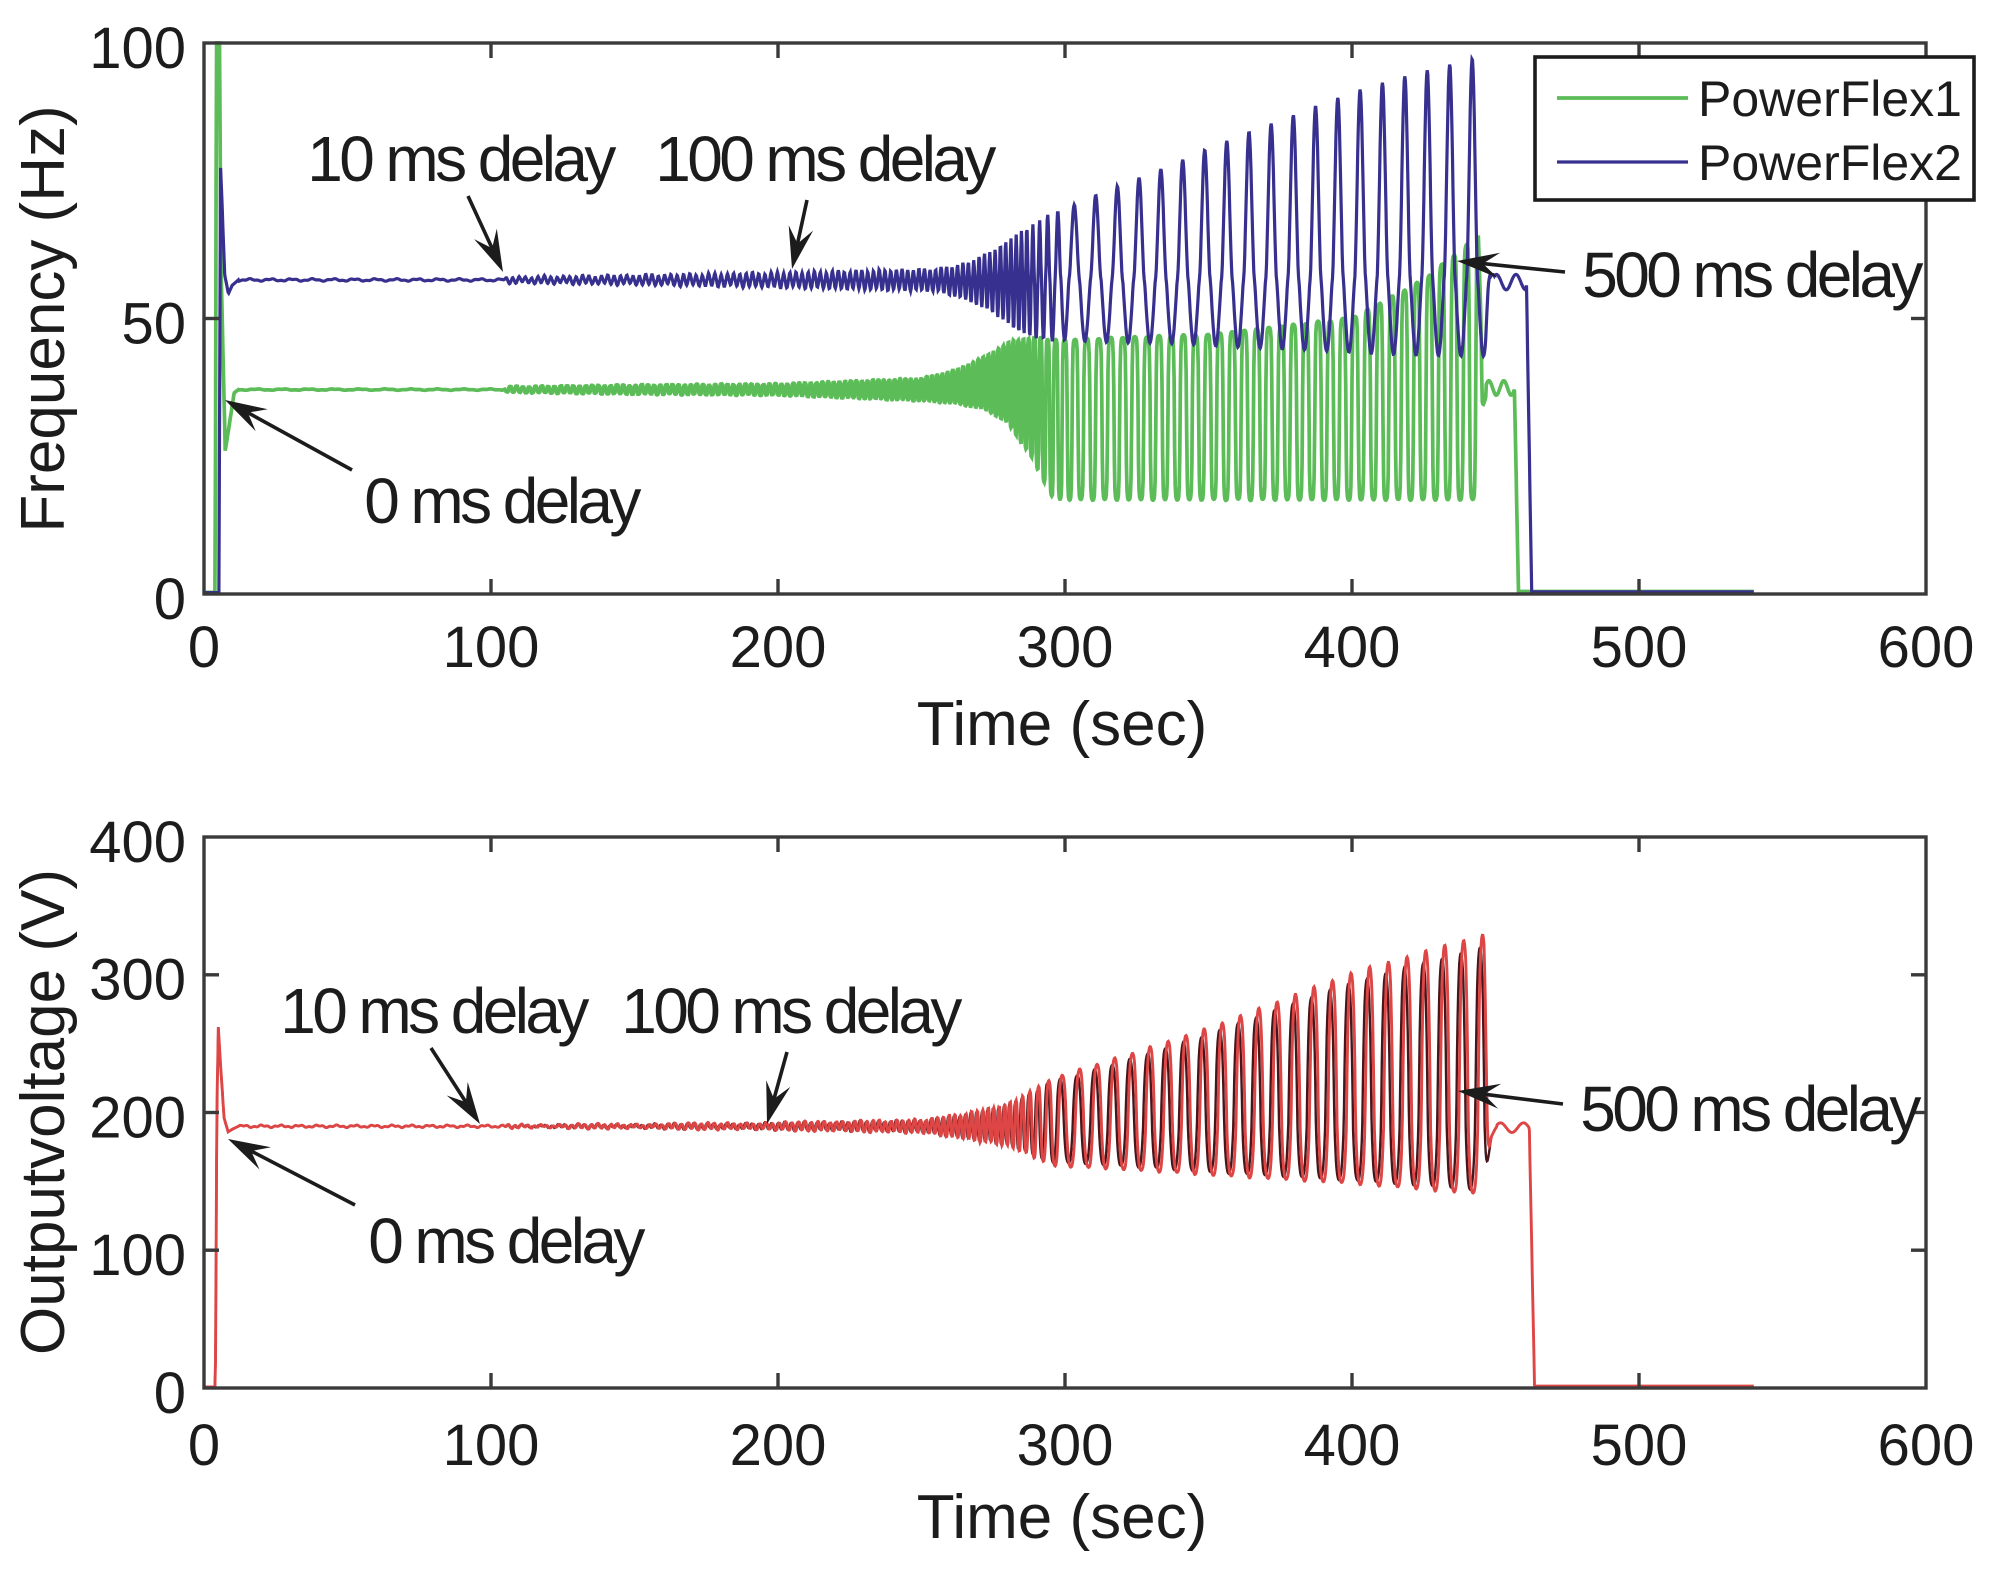 This screenshot has height=1569, width=2008. What do you see at coordinates (1830, 163) in the screenshot?
I see `svg-text: PowerFlex2` at bounding box center [1830, 163].